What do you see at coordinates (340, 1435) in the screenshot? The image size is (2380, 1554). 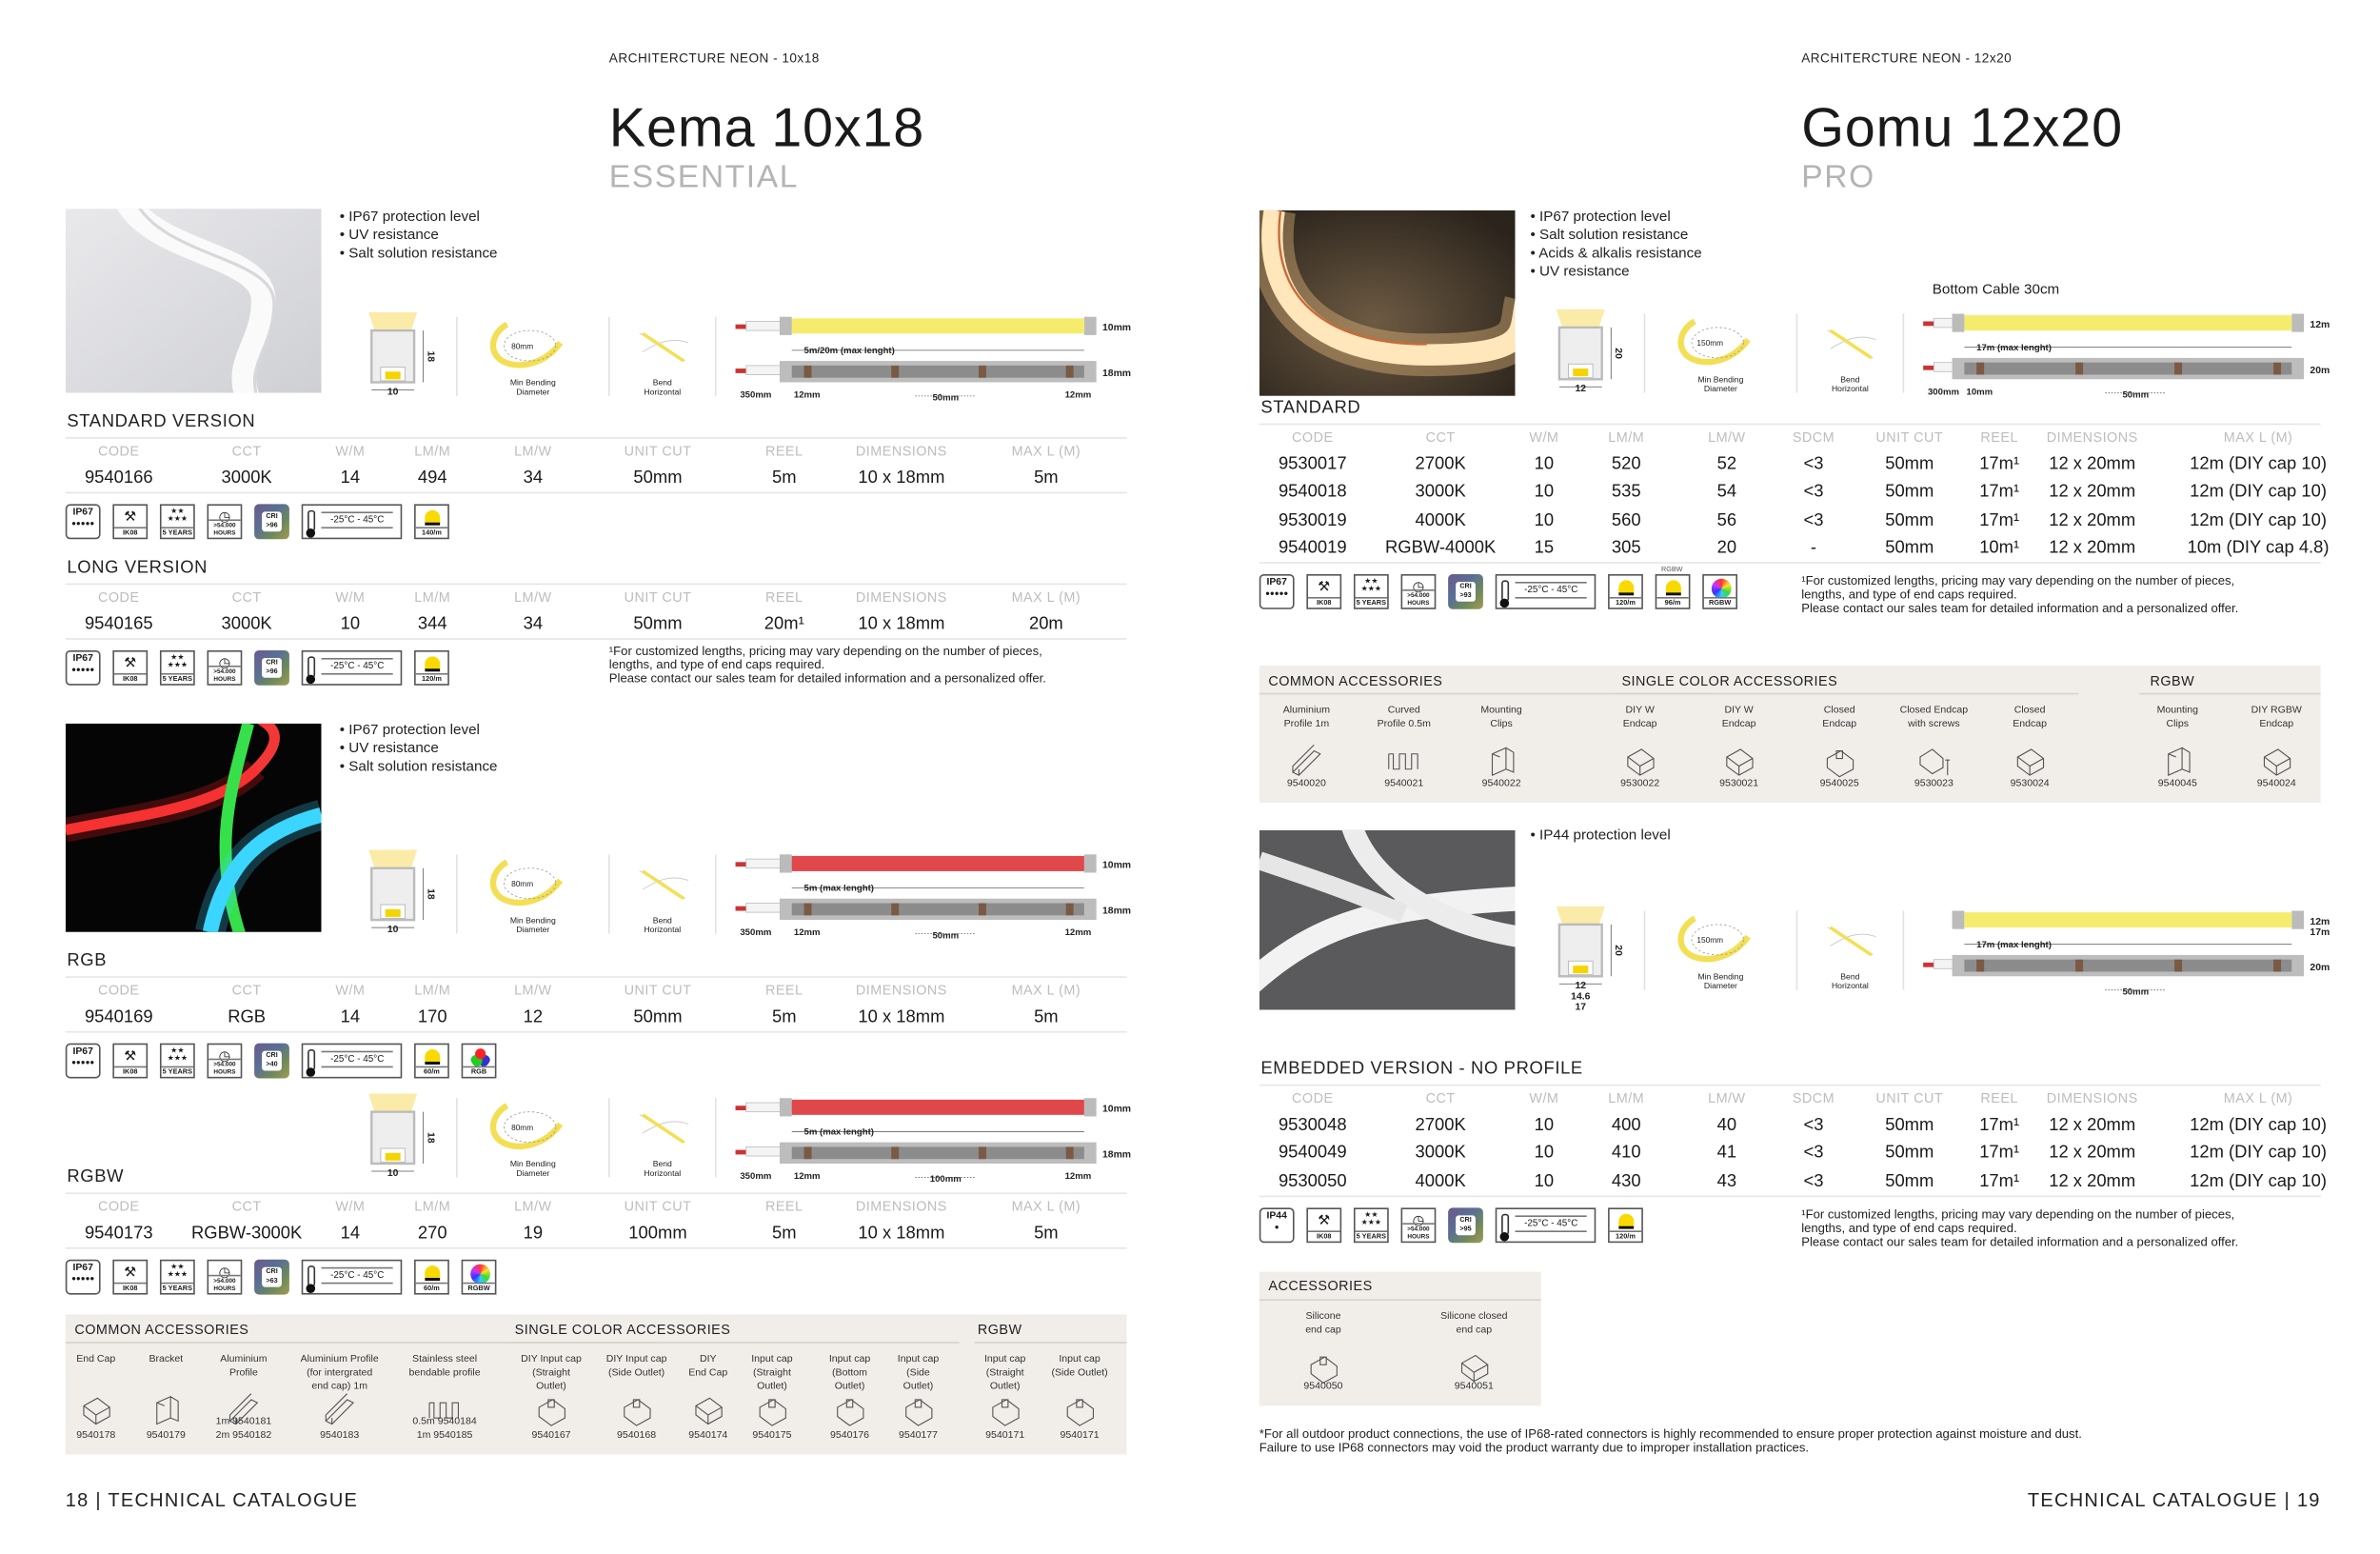 I see `accessory-code: 9540183` at bounding box center [340, 1435].